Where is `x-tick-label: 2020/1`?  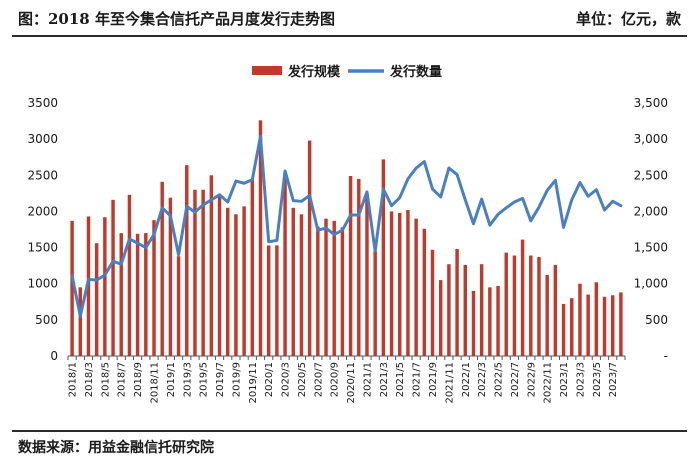 x-tick-label: 2020/1 is located at coordinates (269, 379).